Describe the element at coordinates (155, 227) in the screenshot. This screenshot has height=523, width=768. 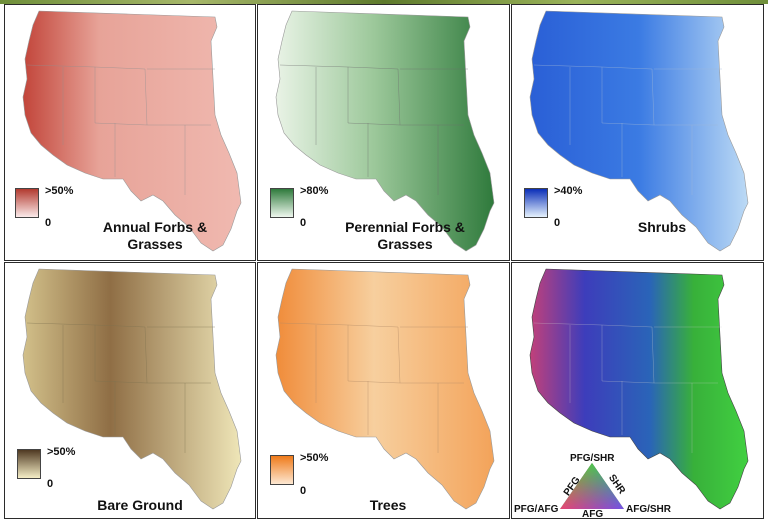
I see `title-line1: Annual Forbs &` at that location.